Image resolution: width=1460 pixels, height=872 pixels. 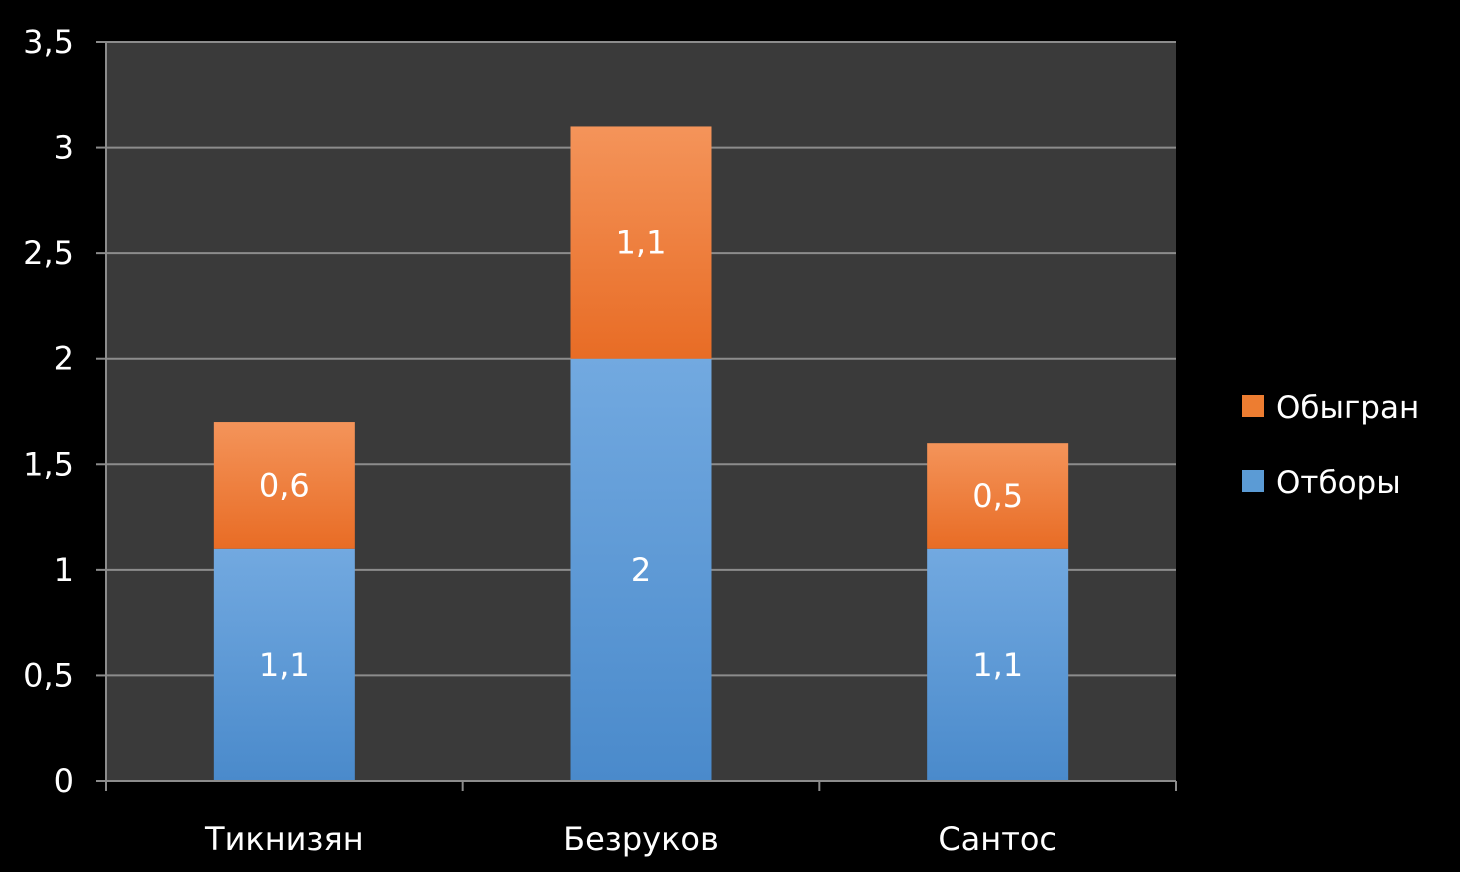 I want to click on y-tick-label: 3, so click(x=64, y=148).